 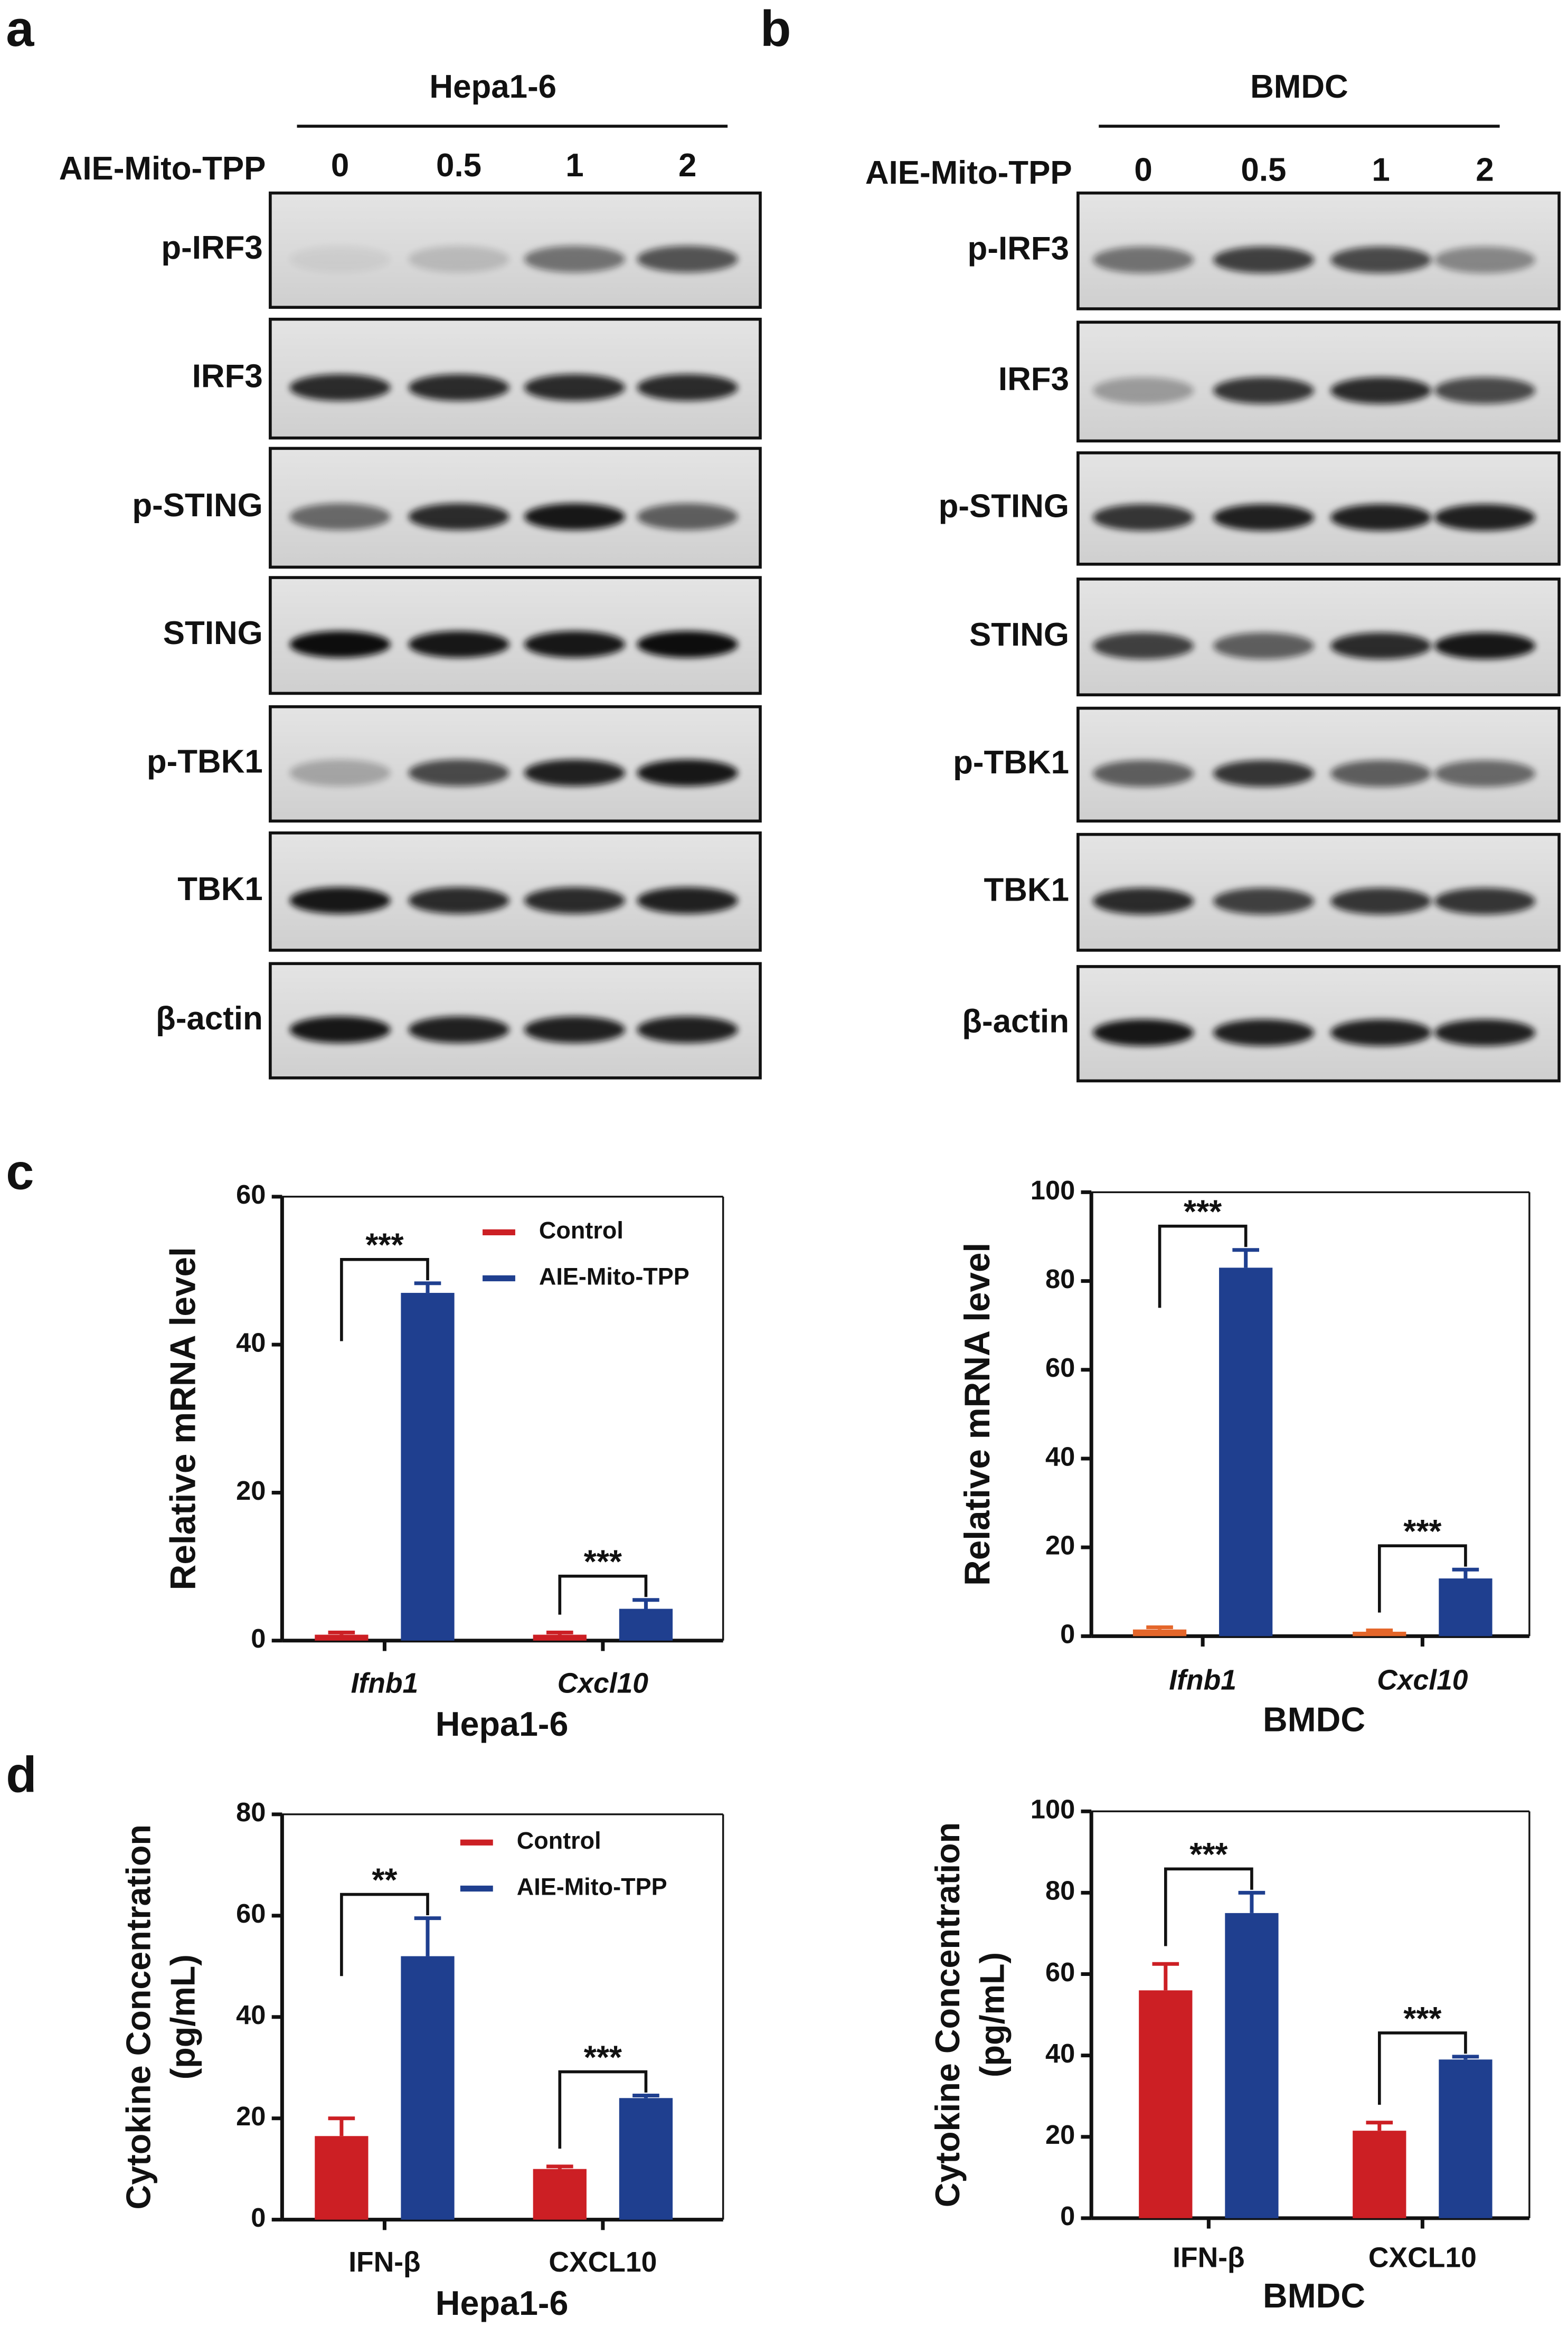 What do you see at coordinates (251, 1913) in the screenshot?
I see `y-tick-label: 60` at bounding box center [251, 1913].